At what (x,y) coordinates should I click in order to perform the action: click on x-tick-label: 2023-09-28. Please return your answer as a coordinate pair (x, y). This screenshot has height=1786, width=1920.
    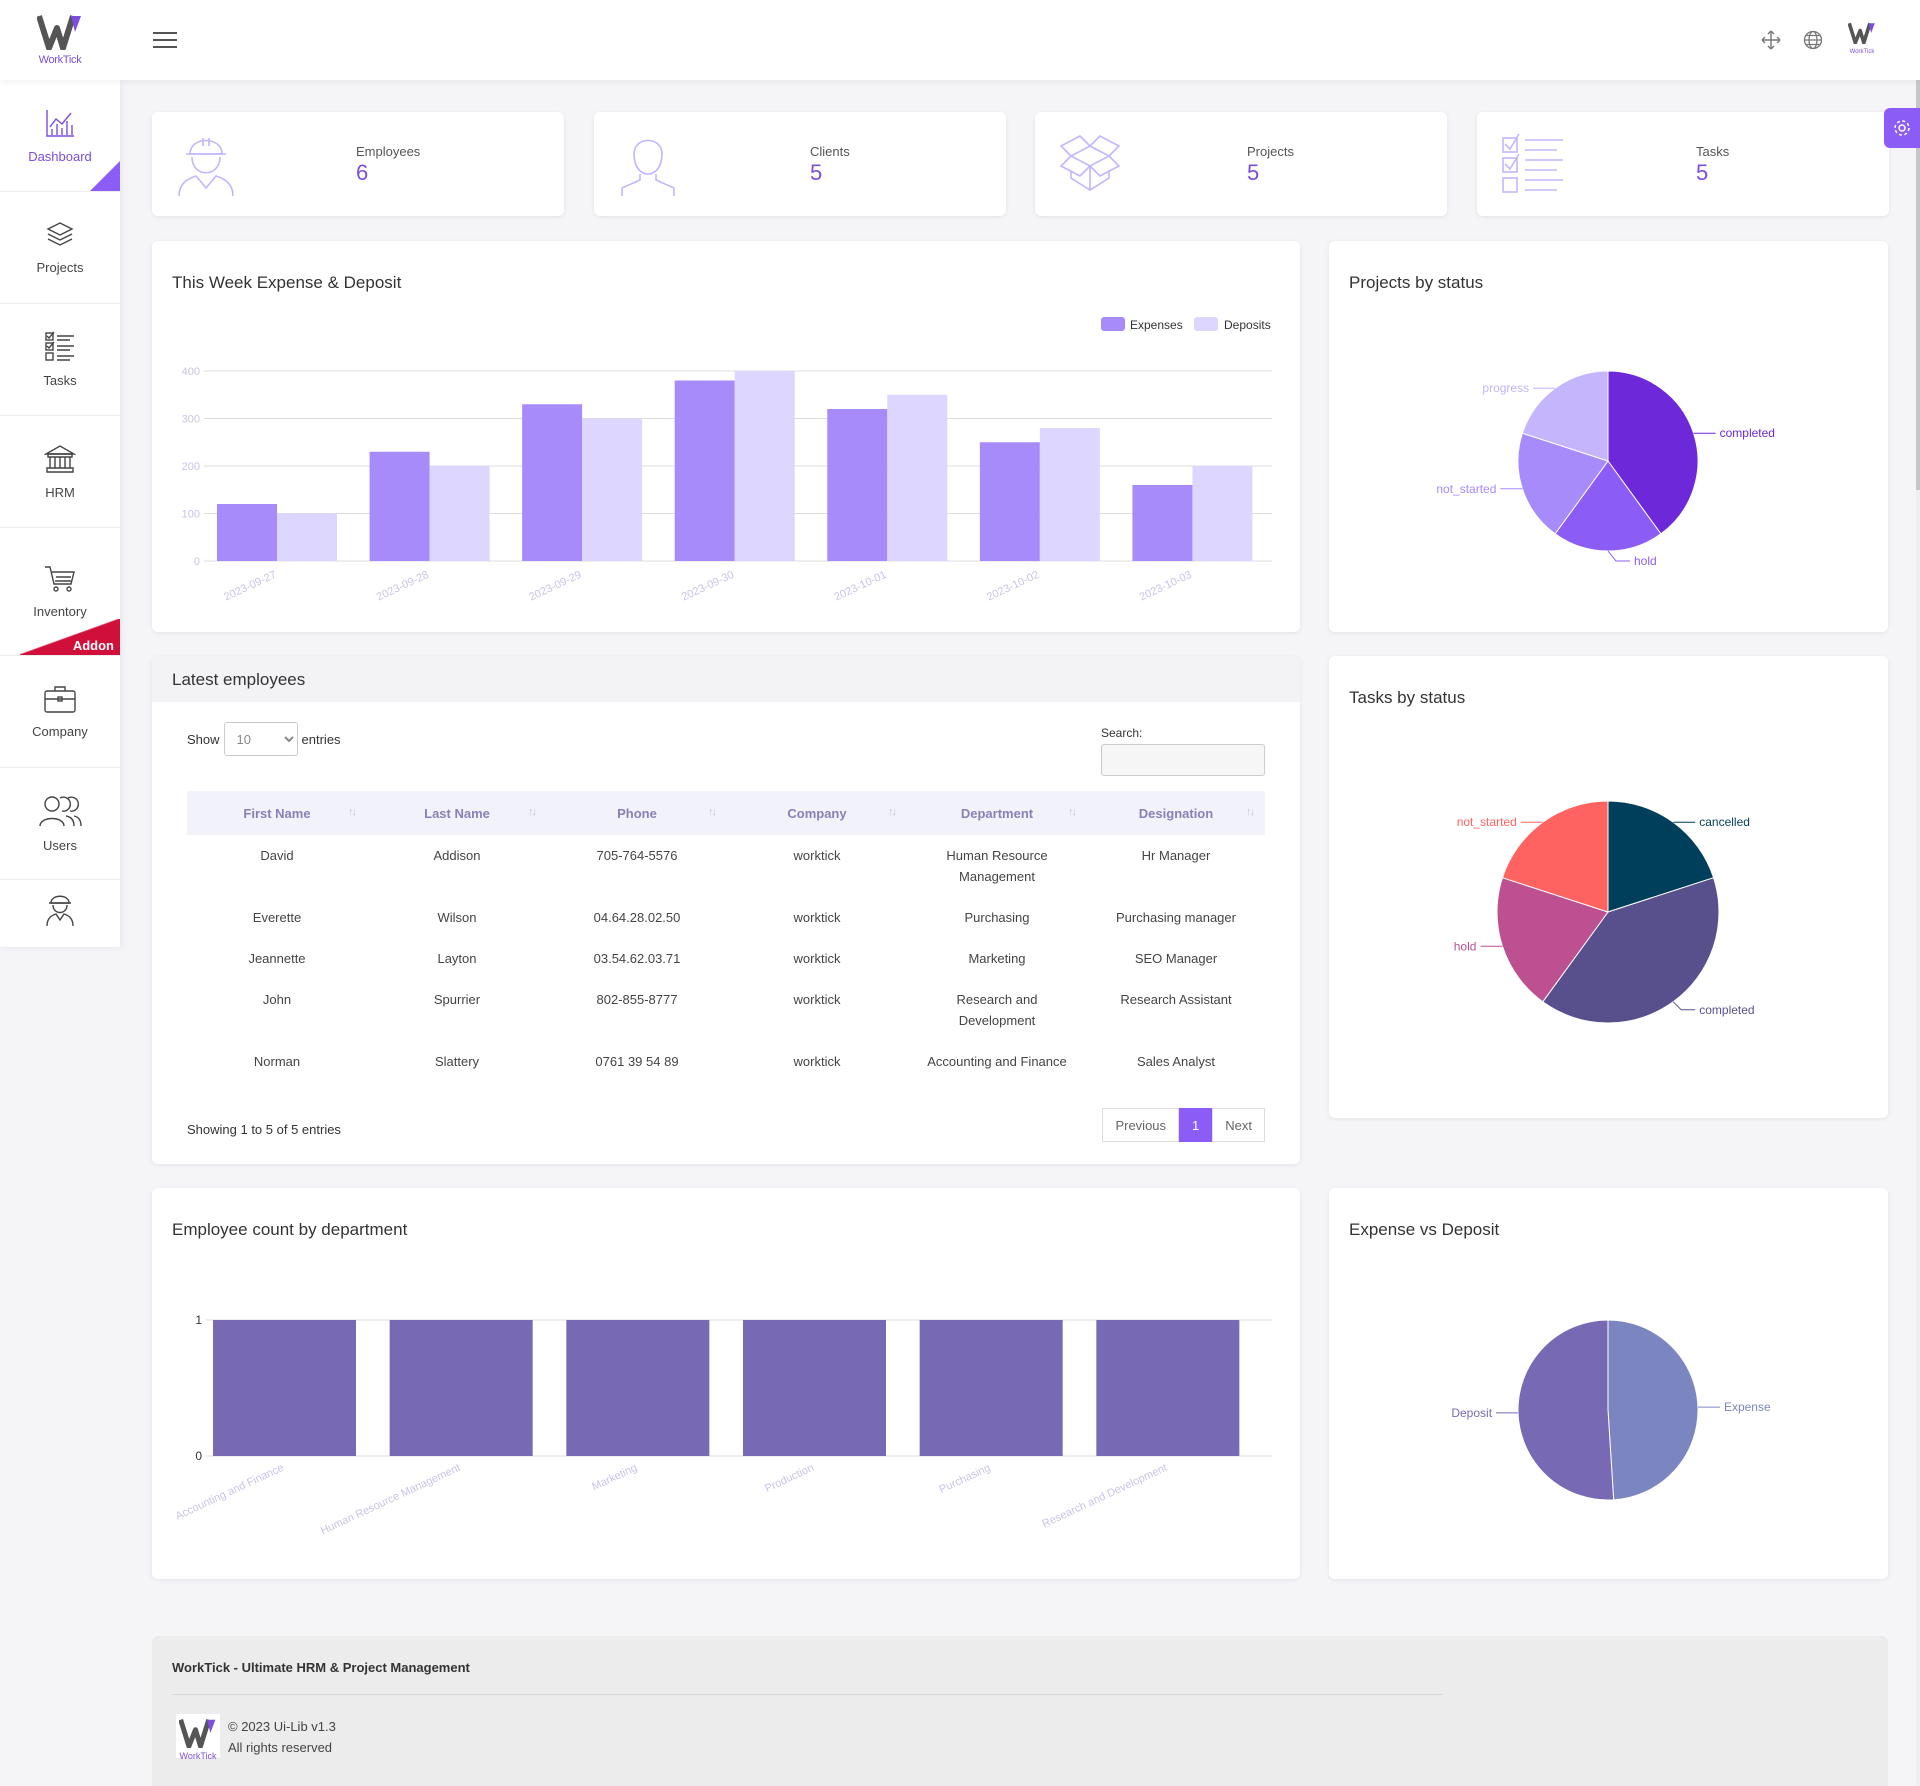
    Looking at the image, I should click on (403, 586).